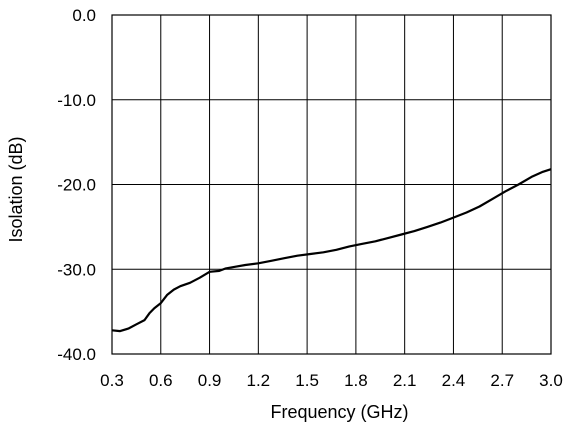 The image size is (567, 430). Describe the element at coordinates (356, 380) in the screenshot. I see `x-tick-label: 1.8` at that location.